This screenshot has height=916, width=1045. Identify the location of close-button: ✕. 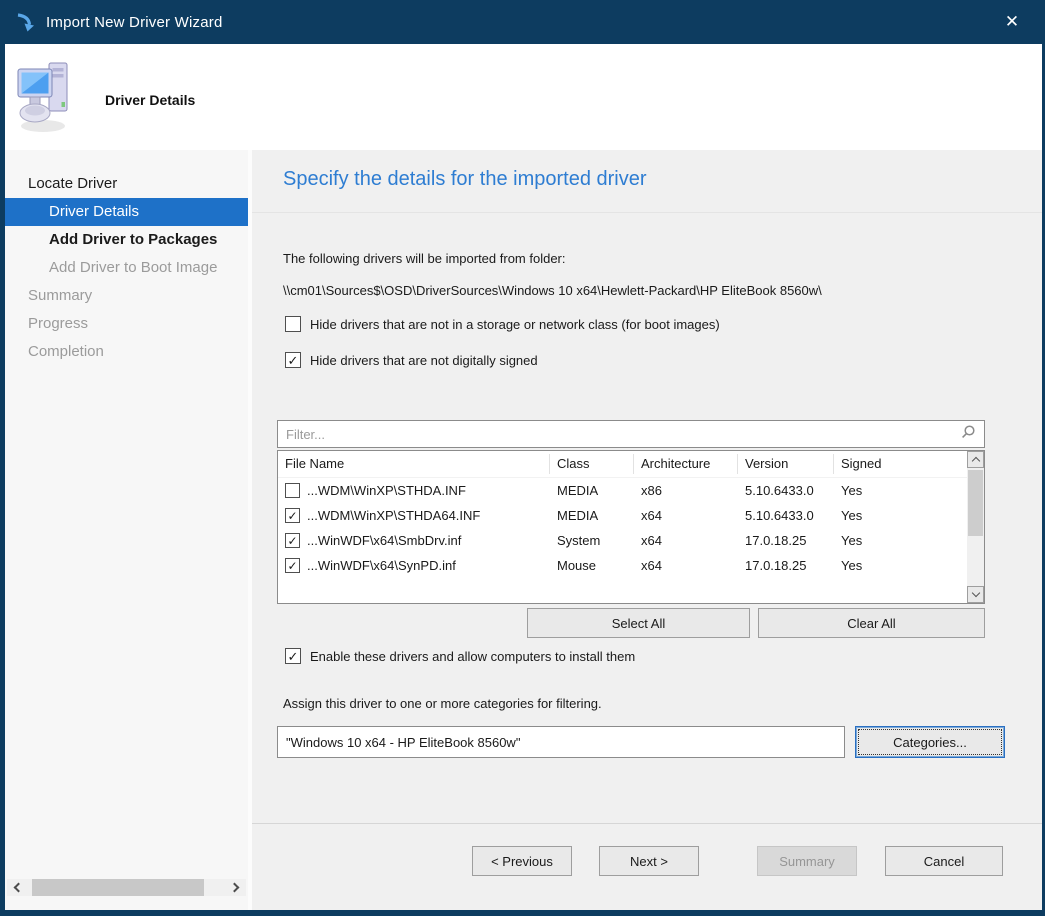
(1012, 22).